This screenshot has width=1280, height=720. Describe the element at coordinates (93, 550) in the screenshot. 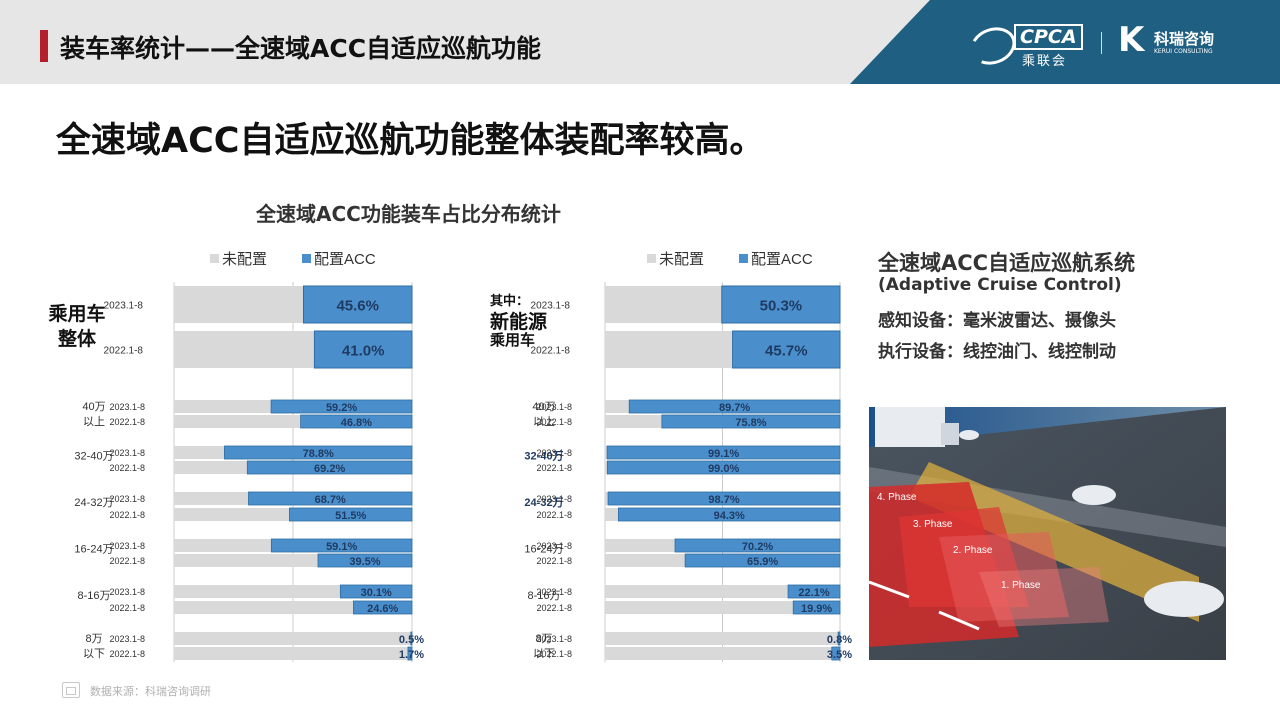

I see `segment-label: 16-24万` at that location.